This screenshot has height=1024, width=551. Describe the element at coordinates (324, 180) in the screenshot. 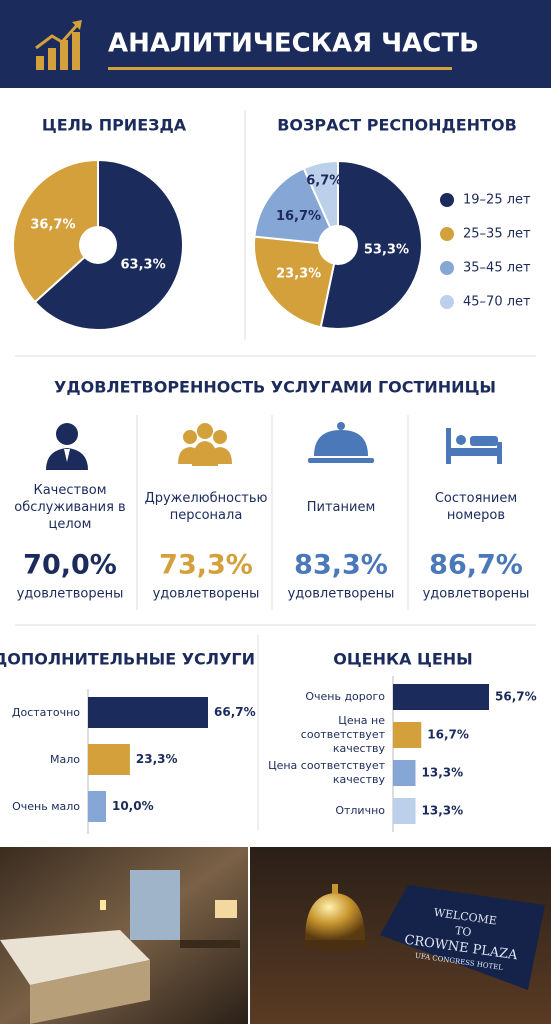

I see `slice-label: 6,7%` at that location.